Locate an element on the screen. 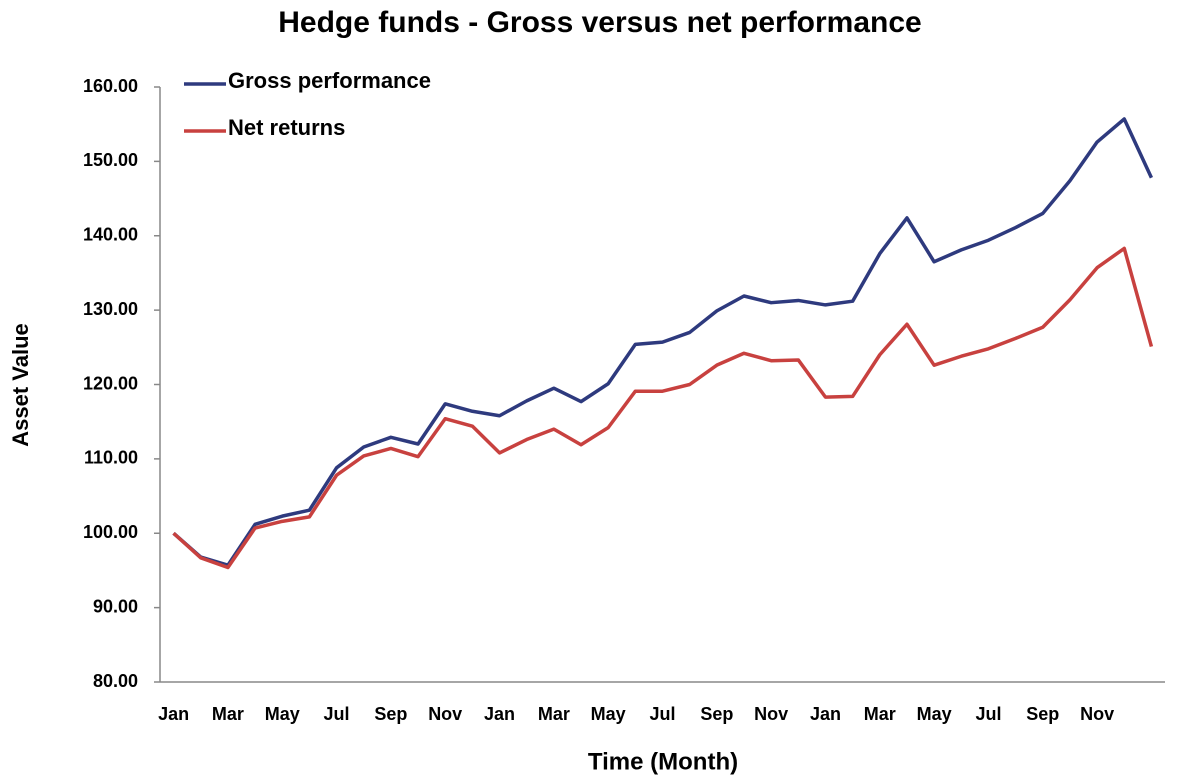 This screenshot has height=783, width=1185. y-tick-label: 110.00 is located at coordinates (111, 458).